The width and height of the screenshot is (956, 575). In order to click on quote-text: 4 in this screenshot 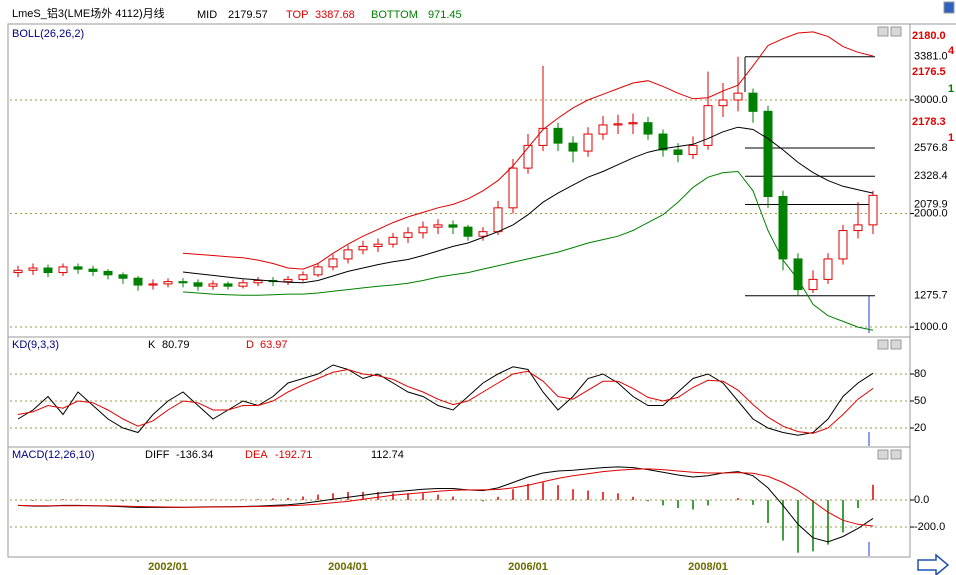, I will do `click(951, 51)`.